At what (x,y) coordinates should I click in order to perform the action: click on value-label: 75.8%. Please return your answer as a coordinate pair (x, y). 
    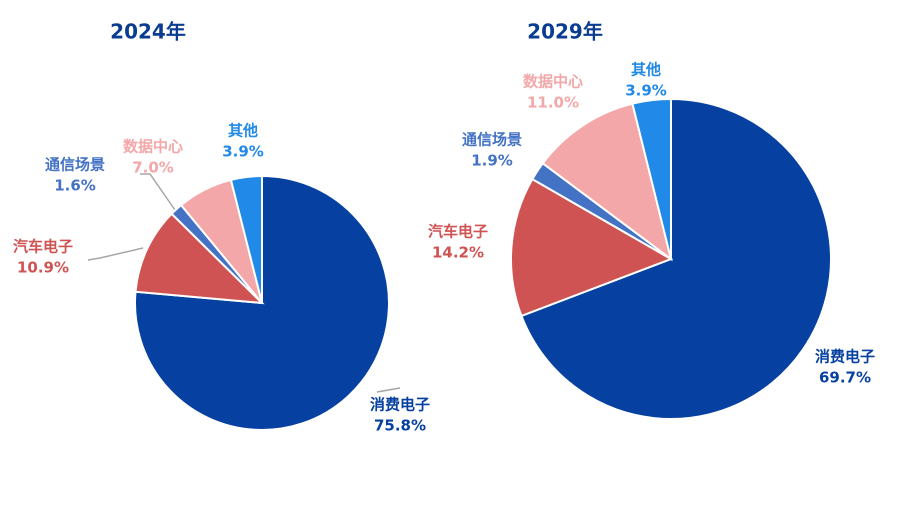
    Looking at the image, I should click on (400, 426).